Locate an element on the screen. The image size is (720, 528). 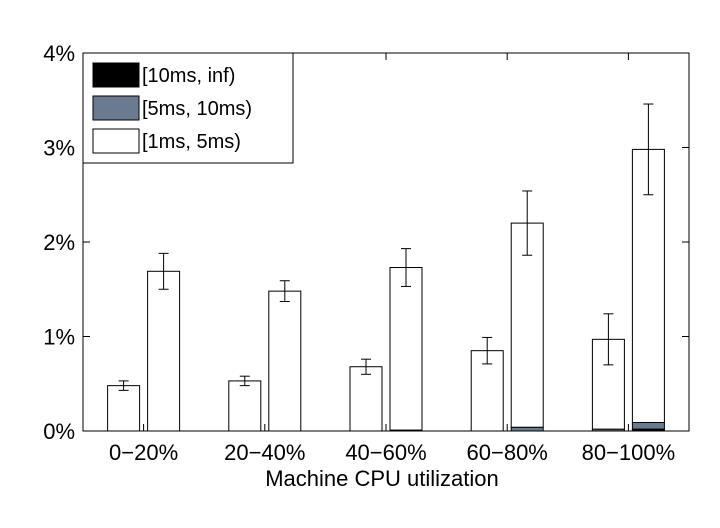
x-tick-label: 60−80% is located at coordinates (507, 452).